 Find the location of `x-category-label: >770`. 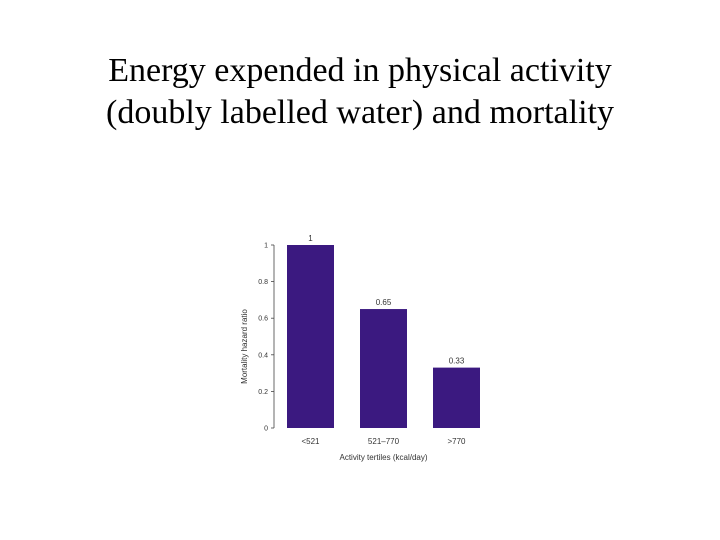

x-category-label: >770 is located at coordinates (456, 441).